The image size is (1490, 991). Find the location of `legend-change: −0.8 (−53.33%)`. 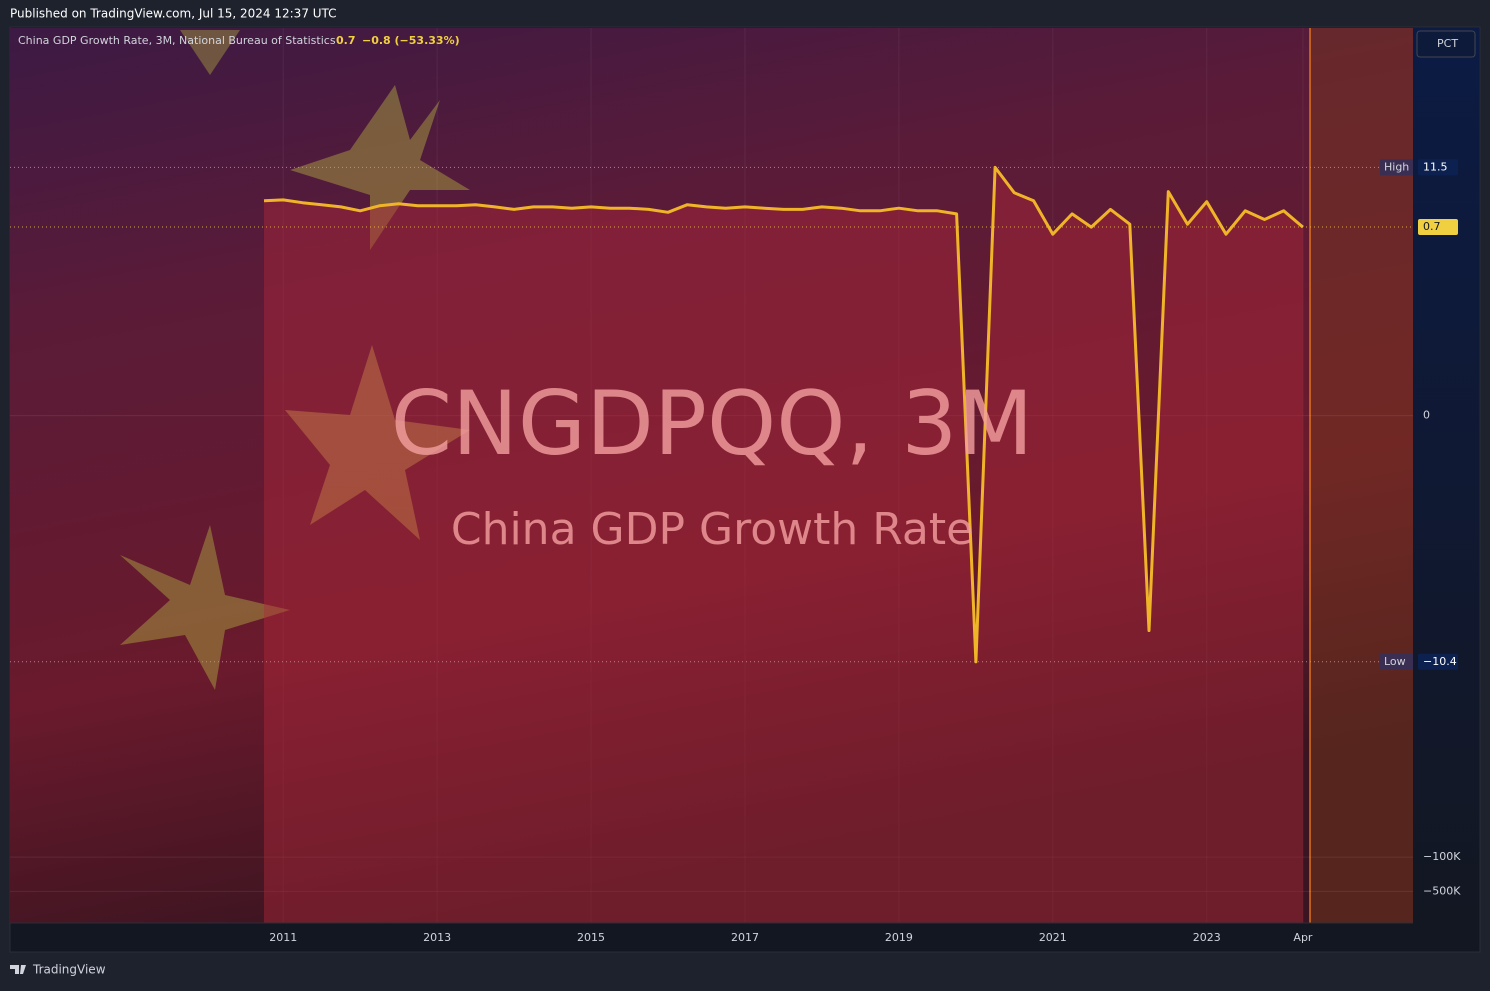

legend-change: −0.8 (−53.33%) is located at coordinates (411, 40).